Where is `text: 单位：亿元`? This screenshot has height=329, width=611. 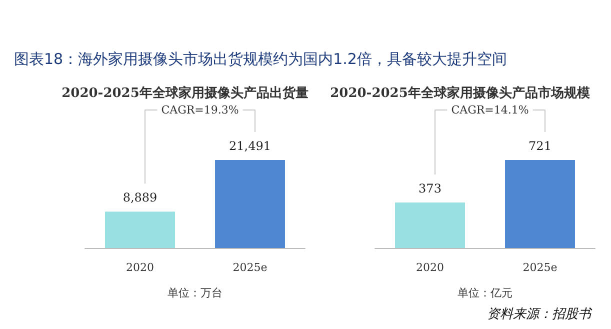
text: 单位：亿元 is located at coordinates (485, 293).